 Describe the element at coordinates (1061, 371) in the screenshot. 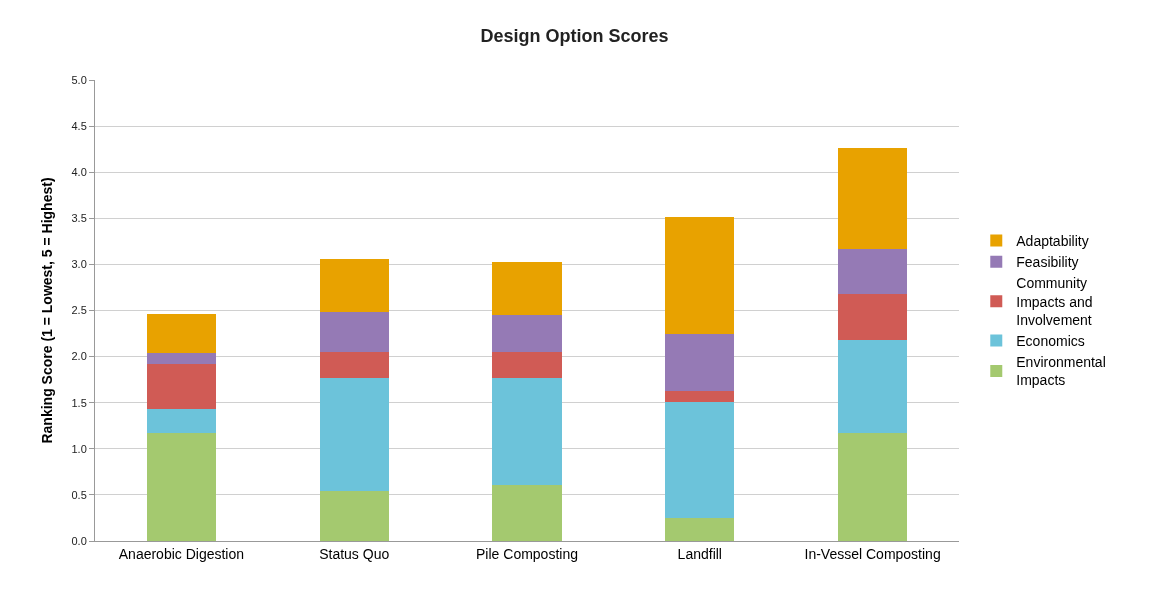

I see `legend-label: Environmental Impacts` at that location.